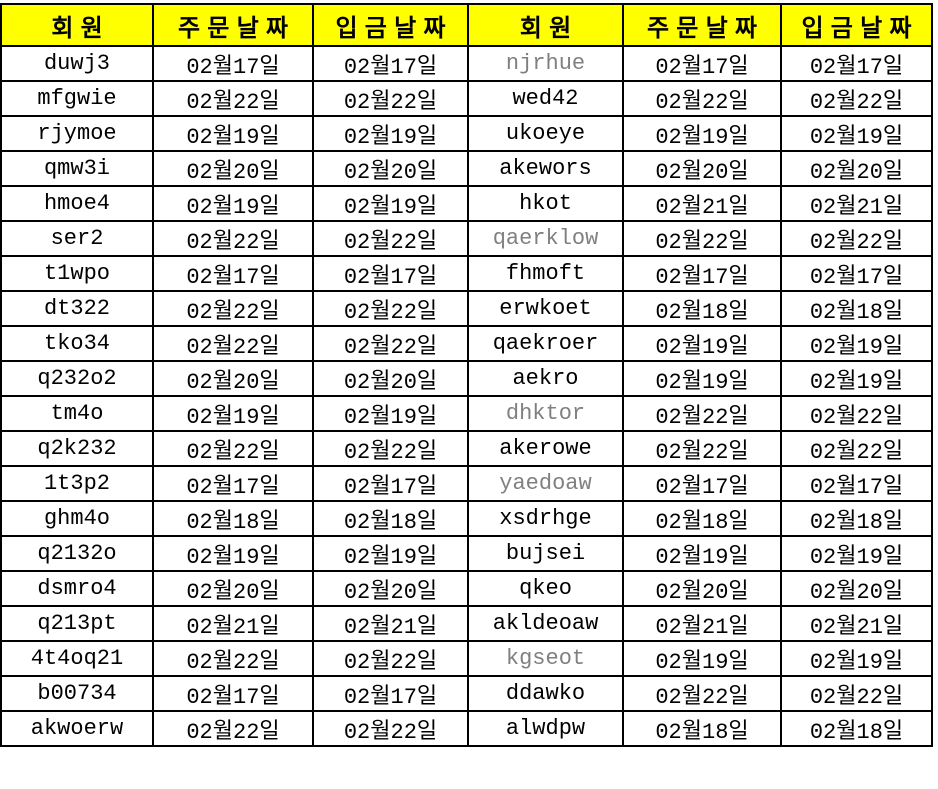 Image resolution: width=938 pixels, height=789 pixels. Describe the element at coordinates (545, 378) in the screenshot. I see `member-cell: aekro` at that location.